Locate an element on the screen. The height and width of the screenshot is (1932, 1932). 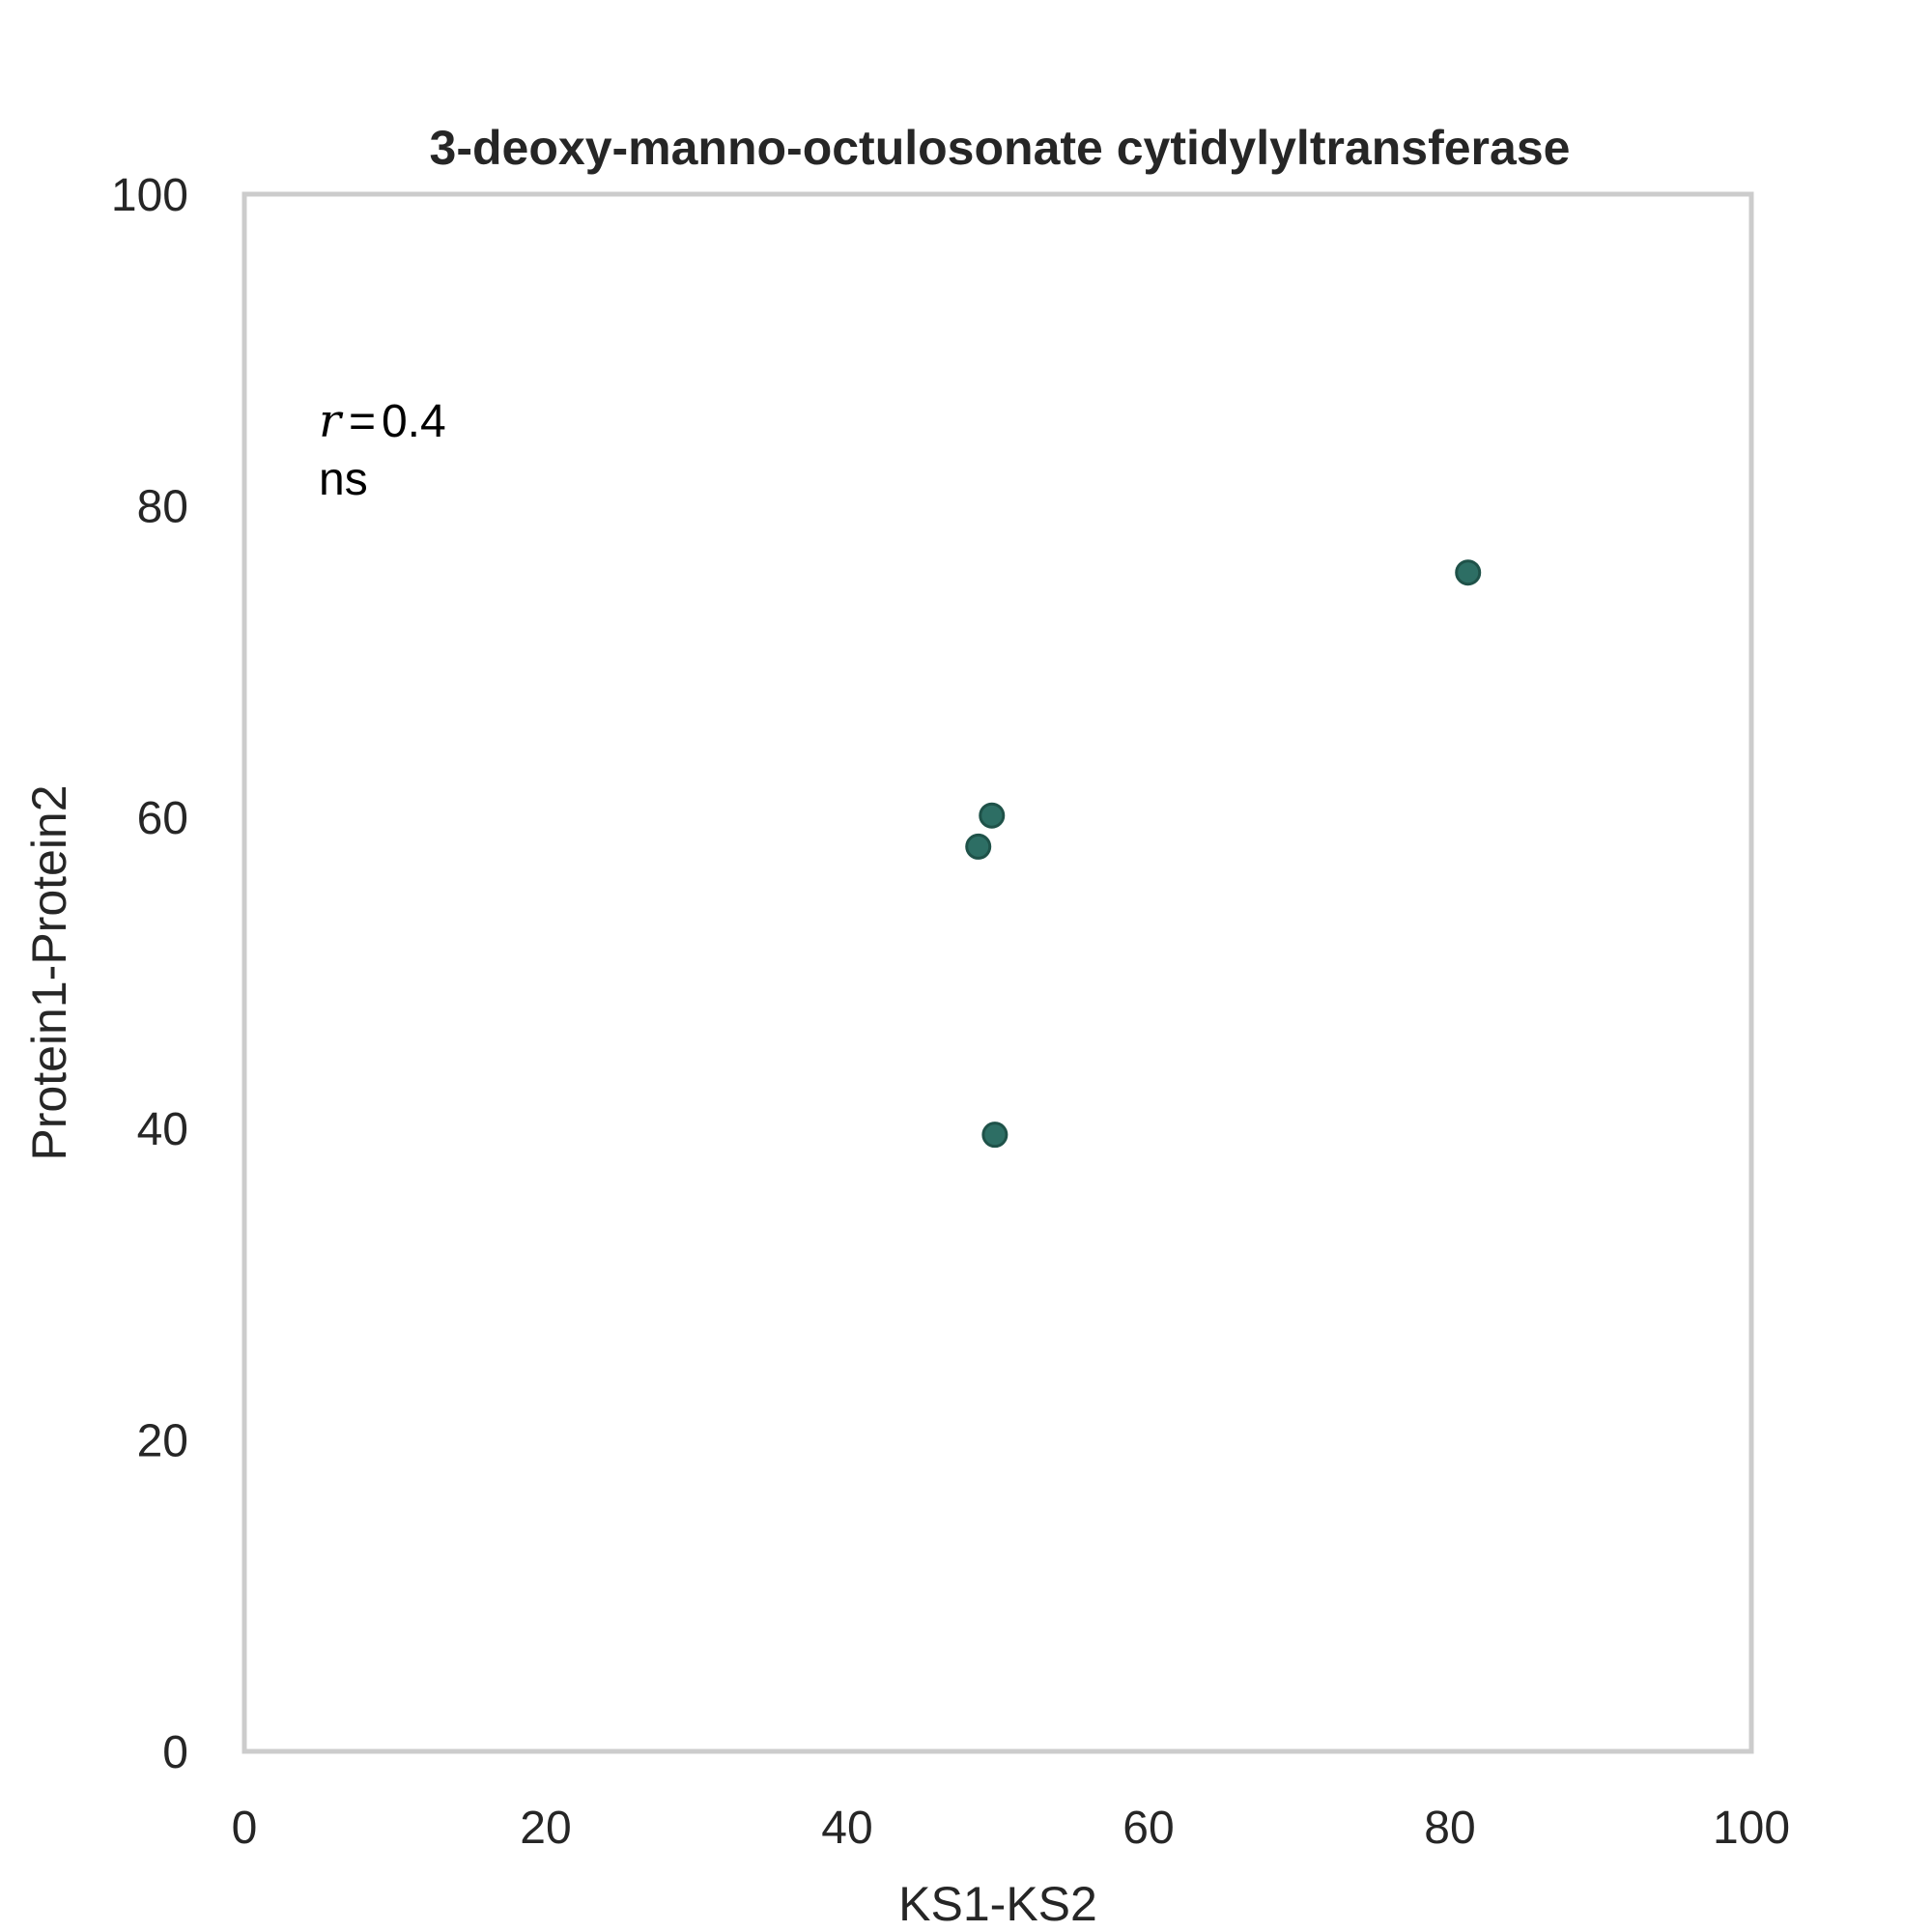
correlation-text: r = 0.4 is located at coordinates (382, 421).